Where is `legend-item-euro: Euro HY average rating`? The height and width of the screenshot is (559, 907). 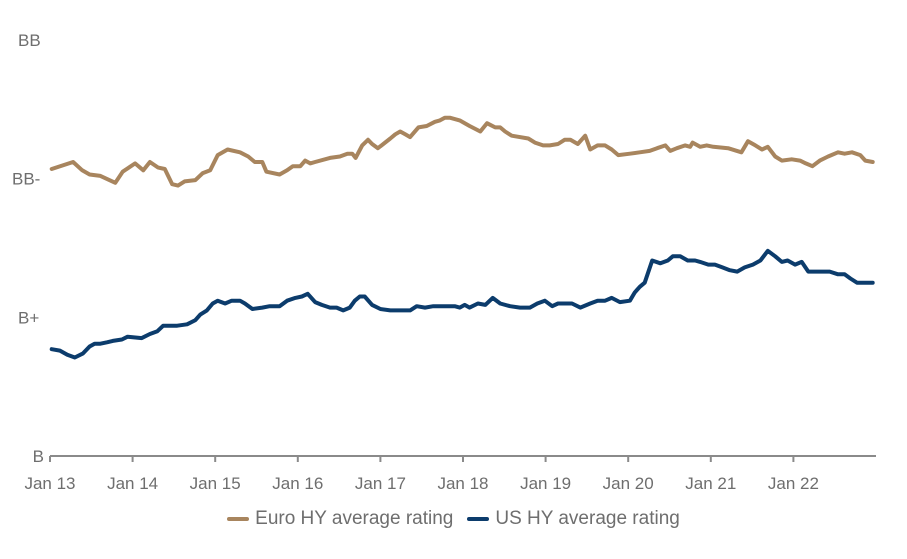
legend-item-euro: Euro HY average rating is located at coordinates (340, 519).